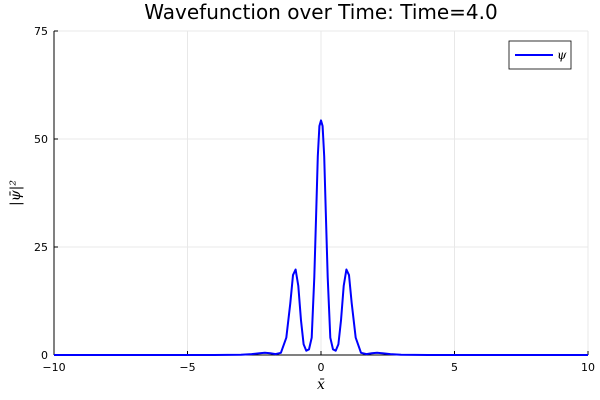 Image resolution: width=600 pixels, height=400 pixels. Describe the element at coordinates (320, 12) in the screenshot. I see `chart-title: Wavefunction over Time: Time=4.0` at that location.